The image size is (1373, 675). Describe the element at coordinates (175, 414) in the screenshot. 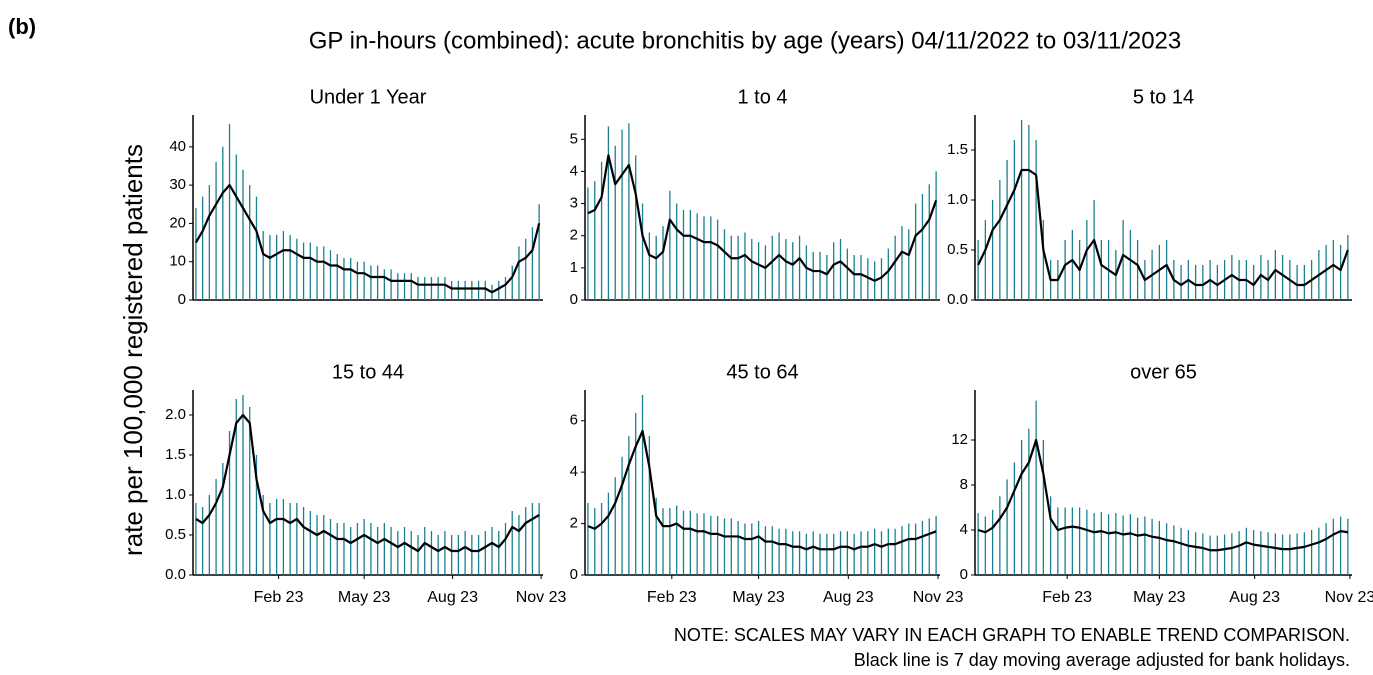

I see `y-tick-label: 2.0` at that location.